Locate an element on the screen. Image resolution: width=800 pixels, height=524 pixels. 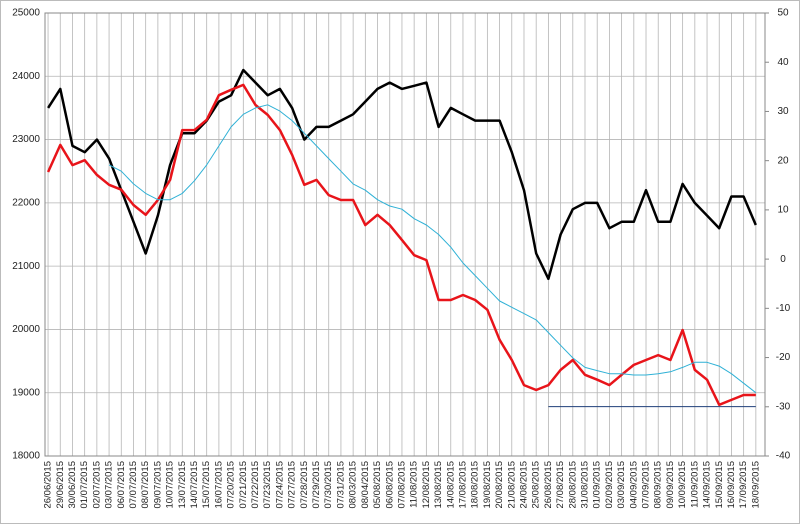
x-tick-label: 20/08/2015 is located at coordinates (499, 485).